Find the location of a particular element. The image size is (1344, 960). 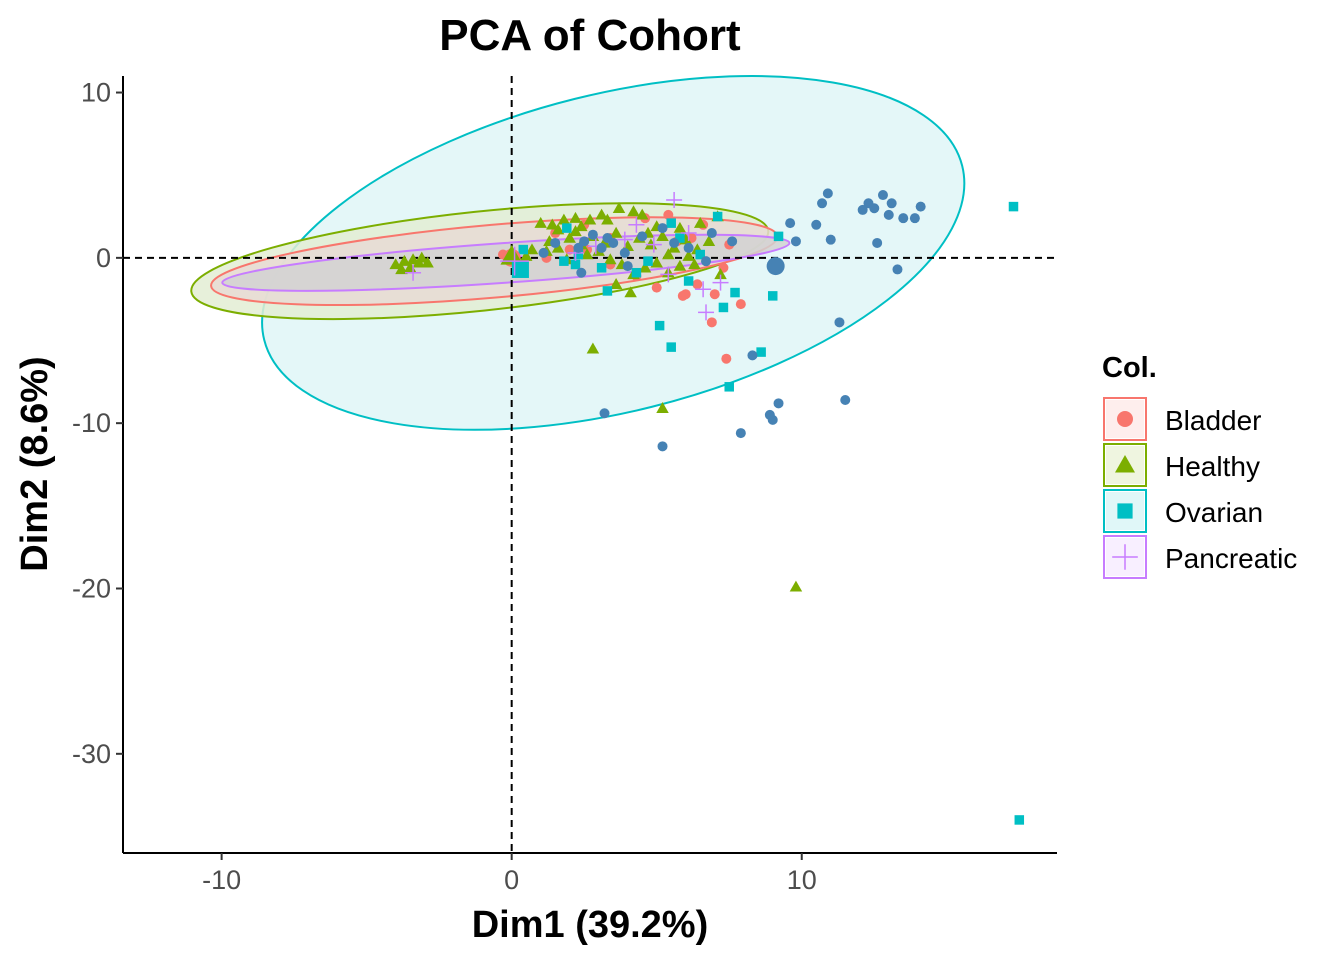

y-tick-label: 0 is located at coordinates (103, 258).